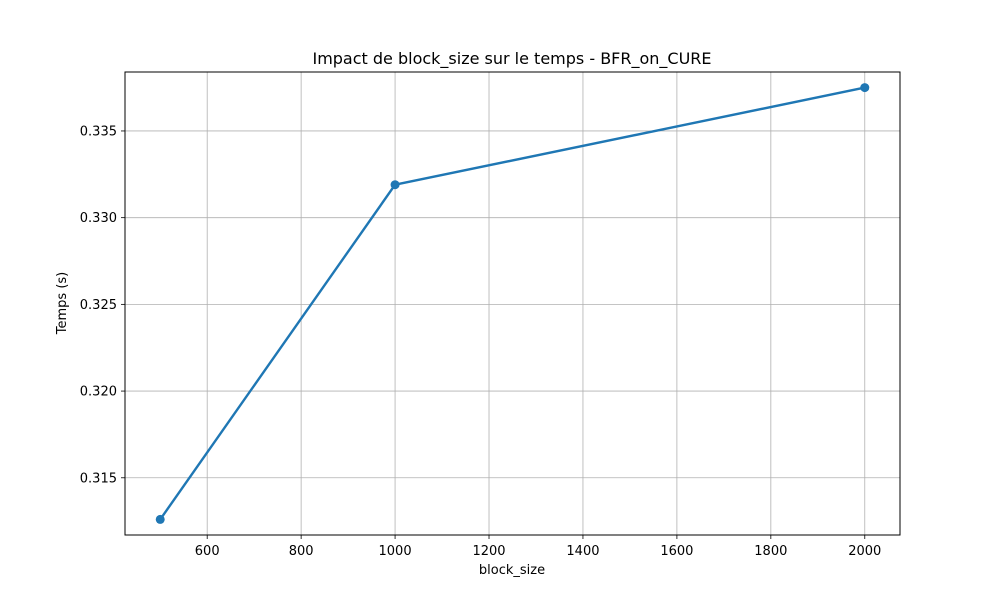 The height and width of the screenshot is (600, 1000). I want to click on y-tick-label: 0.320, so click(98, 392).